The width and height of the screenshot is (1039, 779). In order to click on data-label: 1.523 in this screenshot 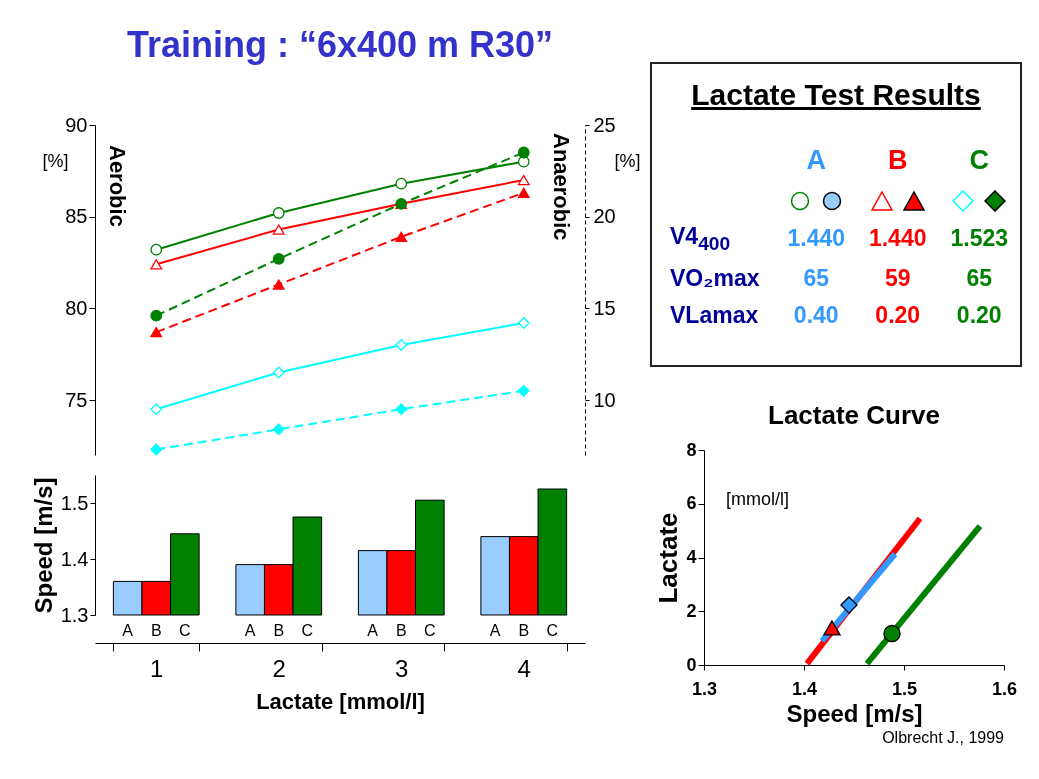, I will do `click(979, 239)`.